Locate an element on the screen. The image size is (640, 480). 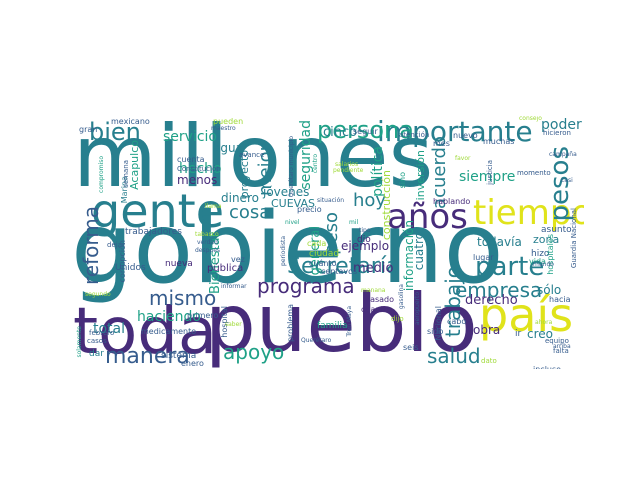
word-justicia: justicia is located at coordinates (490, 172).